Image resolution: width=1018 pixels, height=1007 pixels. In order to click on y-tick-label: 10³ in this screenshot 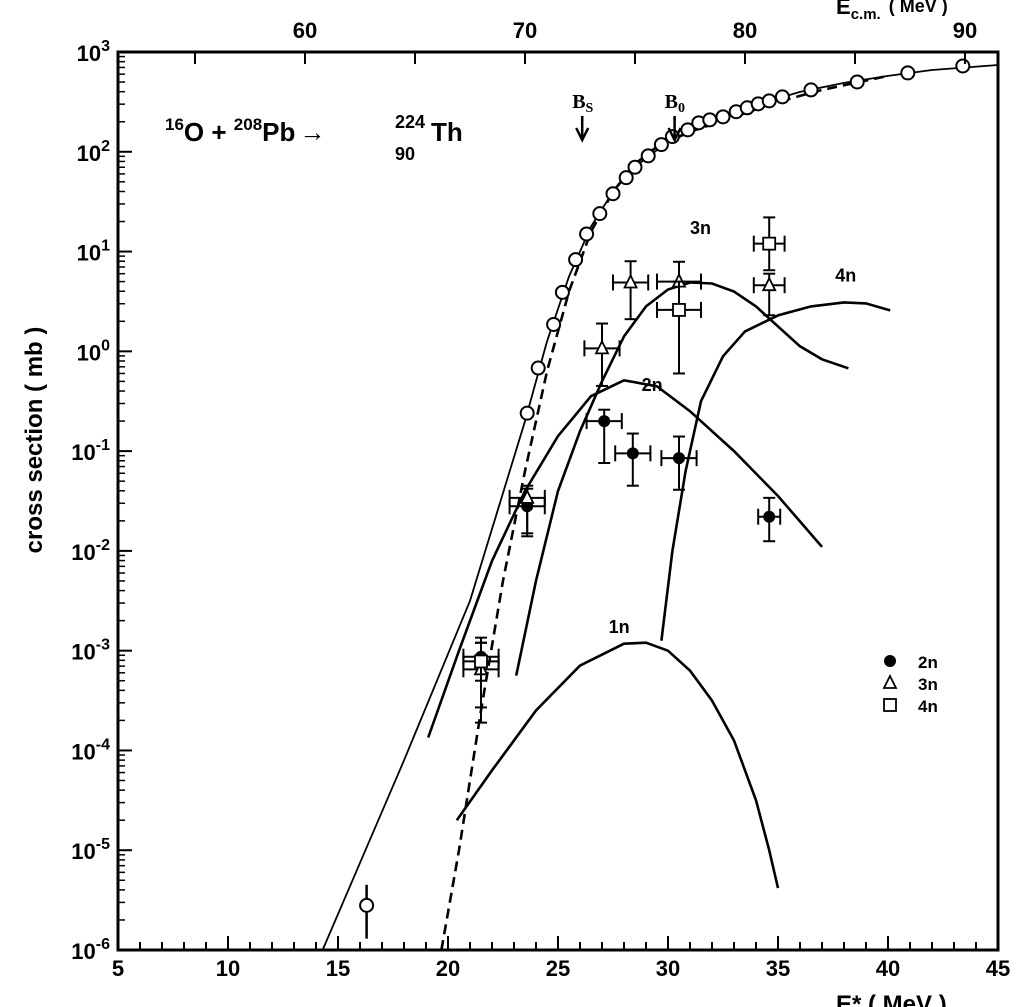, I will do `click(93, 52)`.